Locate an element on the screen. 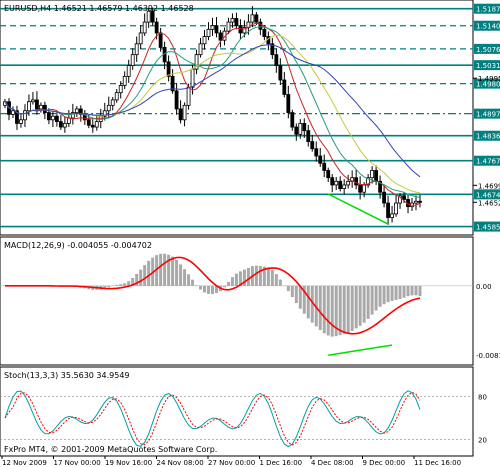 The width and height of the screenshot is (500, 467). price-divergence-line is located at coordinates (358, 209).